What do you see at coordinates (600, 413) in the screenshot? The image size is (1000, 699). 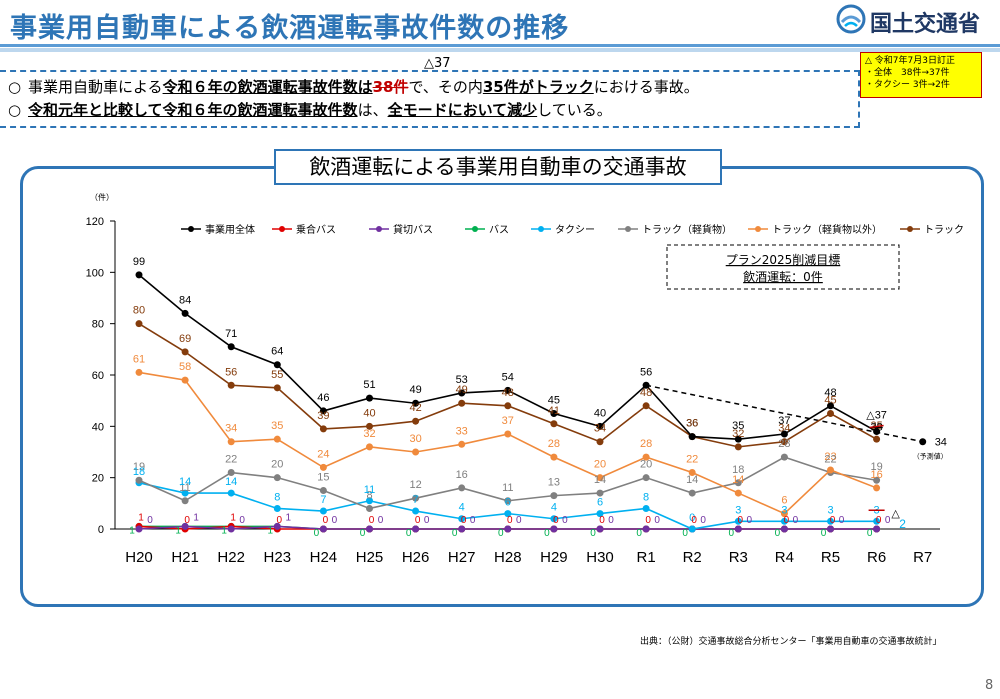 I see `data-label: 40` at bounding box center [600, 413].